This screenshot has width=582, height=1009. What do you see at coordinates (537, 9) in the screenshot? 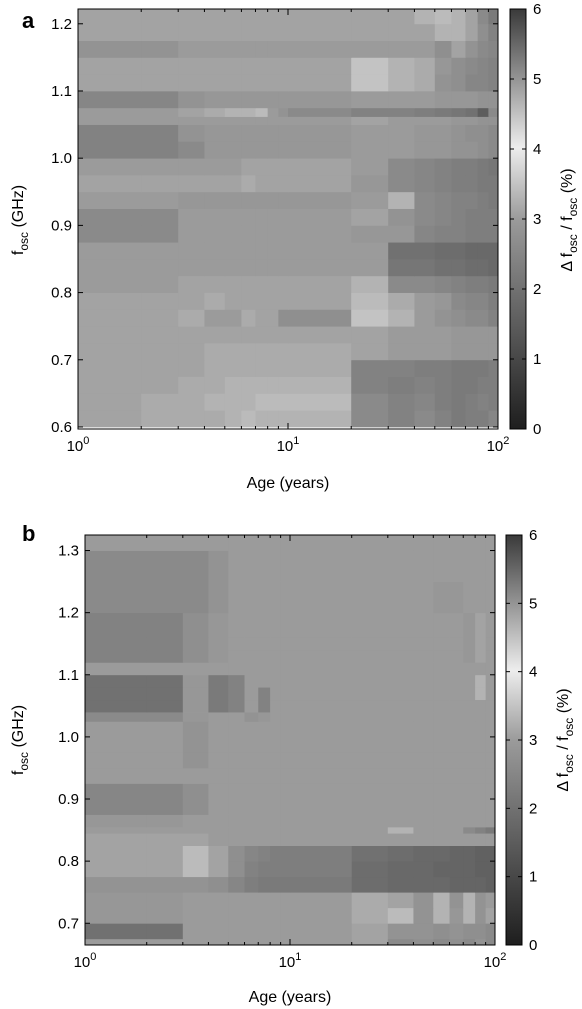
I see `colorbar-tick-label-a: 6` at bounding box center [537, 9].